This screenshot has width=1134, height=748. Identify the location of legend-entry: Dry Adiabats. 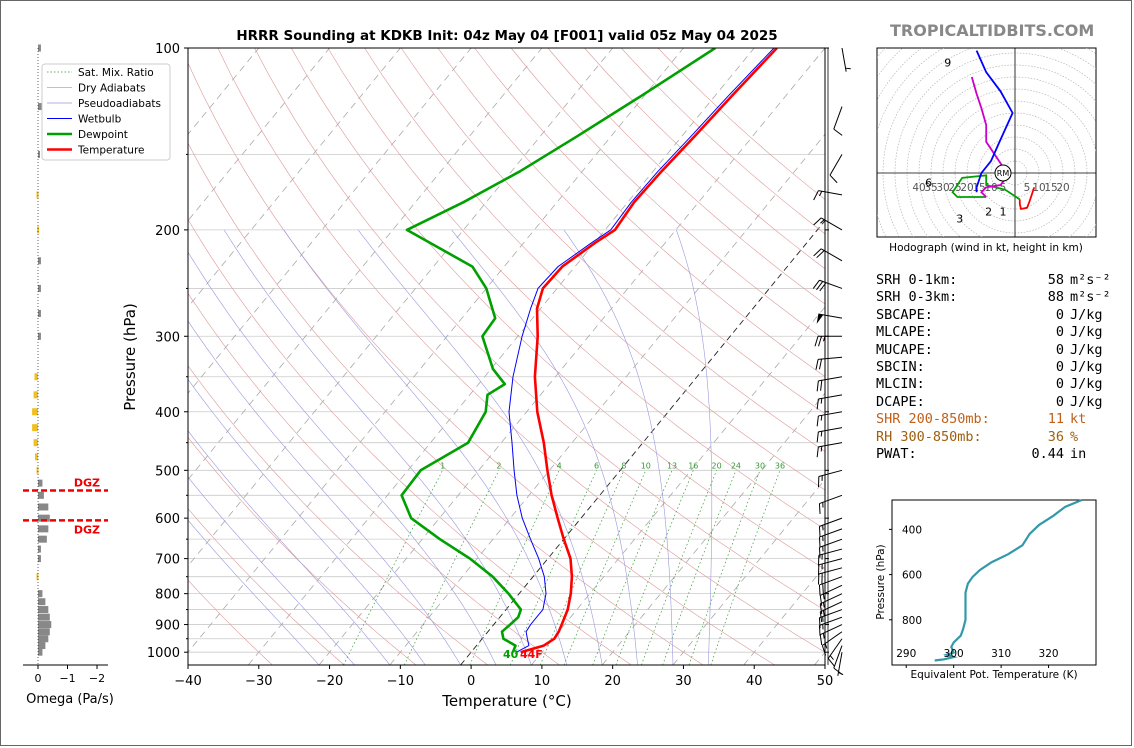
(112, 89).